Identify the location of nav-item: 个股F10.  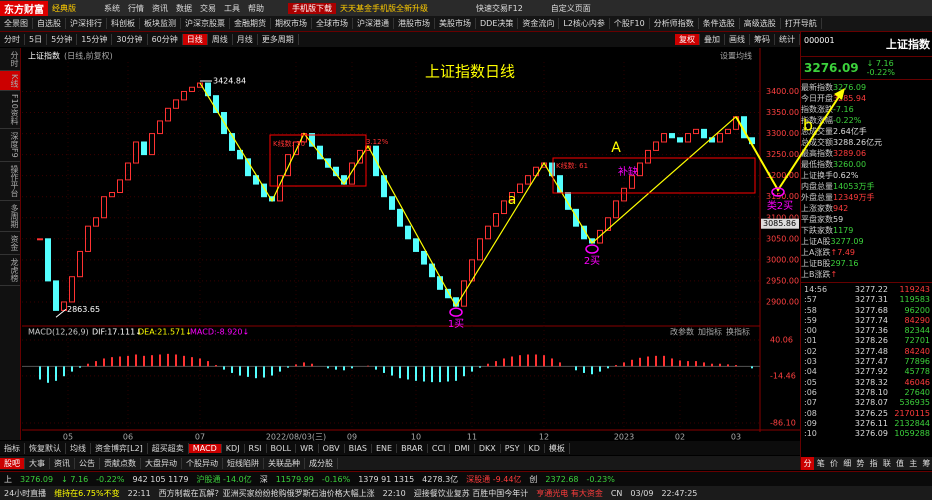
(630, 23).